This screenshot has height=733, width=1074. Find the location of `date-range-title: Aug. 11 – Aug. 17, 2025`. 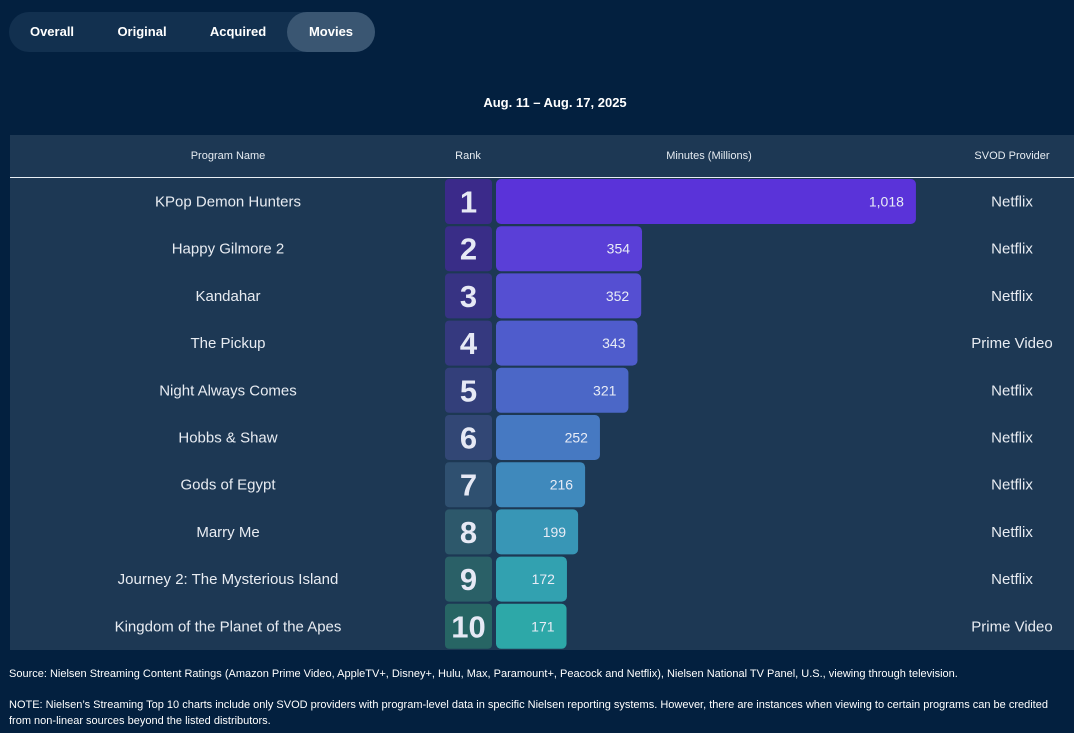

date-range-title: Aug. 11 – Aug. 17, 2025 is located at coordinates (555, 102).